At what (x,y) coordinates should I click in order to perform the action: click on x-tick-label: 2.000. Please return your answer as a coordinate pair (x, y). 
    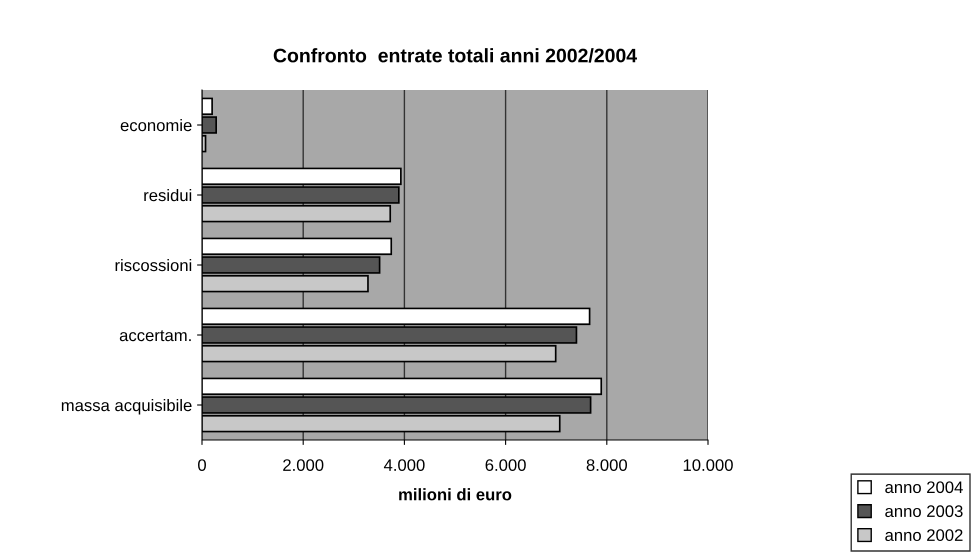
    Looking at the image, I should click on (303, 465).